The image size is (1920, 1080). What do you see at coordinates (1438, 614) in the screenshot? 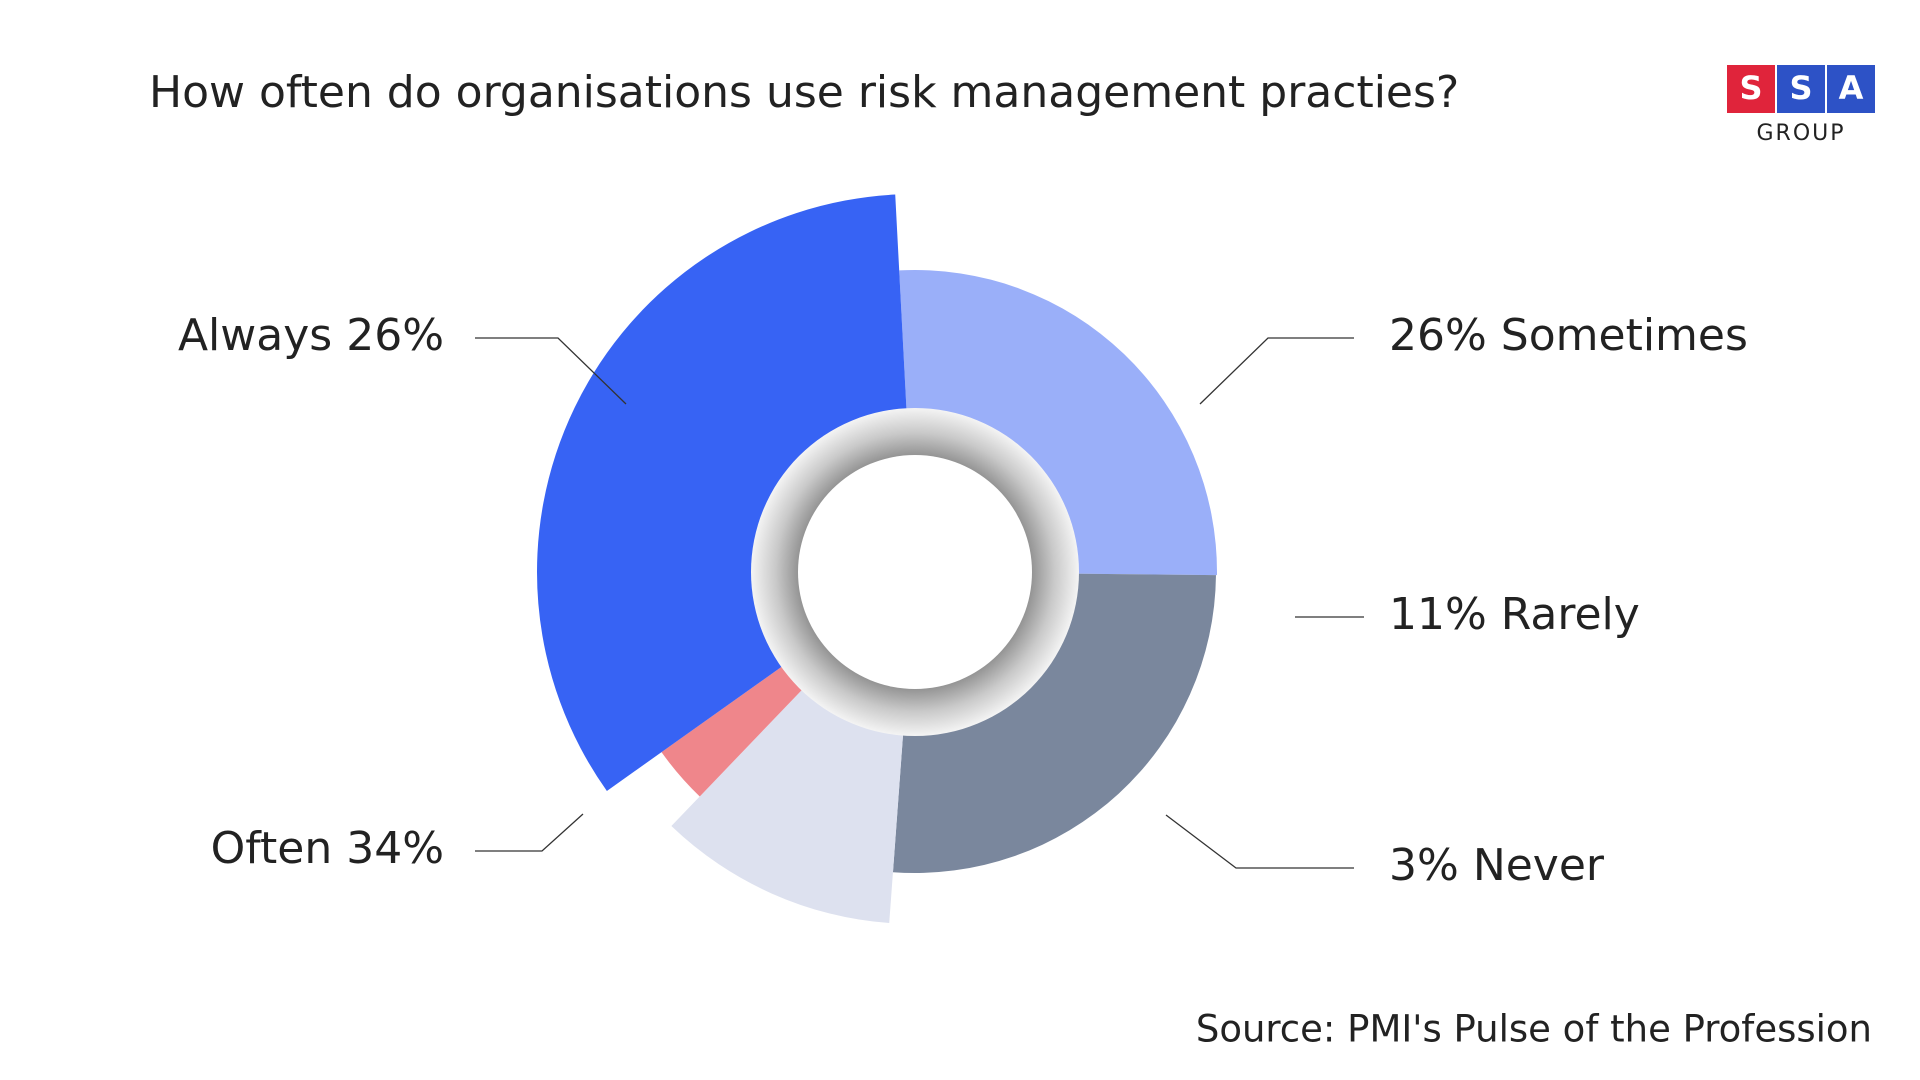
I see `value-label: 11%` at bounding box center [1438, 614].